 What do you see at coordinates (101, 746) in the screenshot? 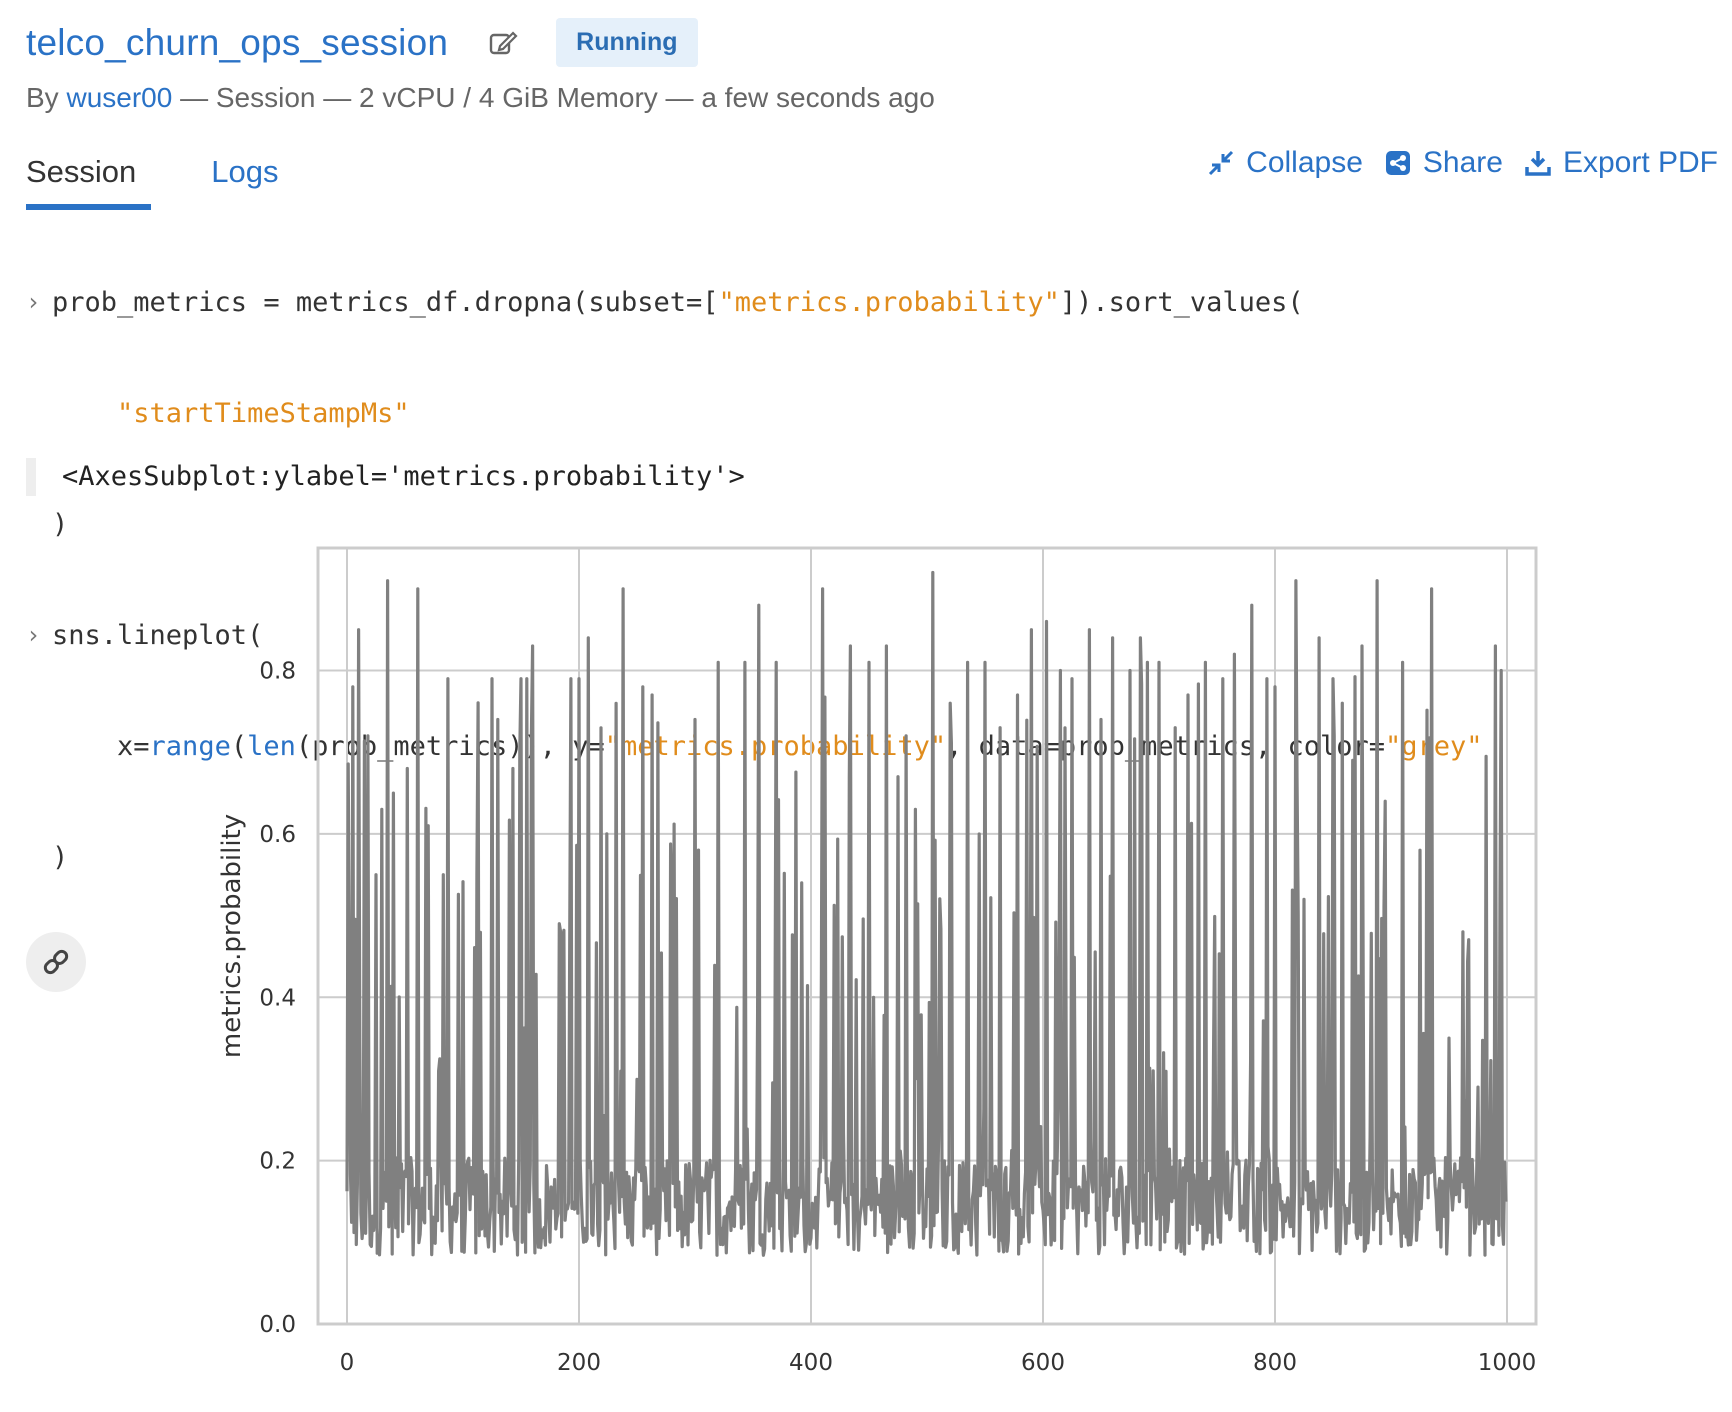
I see `code-text: x=` at bounding box center [101, 746].